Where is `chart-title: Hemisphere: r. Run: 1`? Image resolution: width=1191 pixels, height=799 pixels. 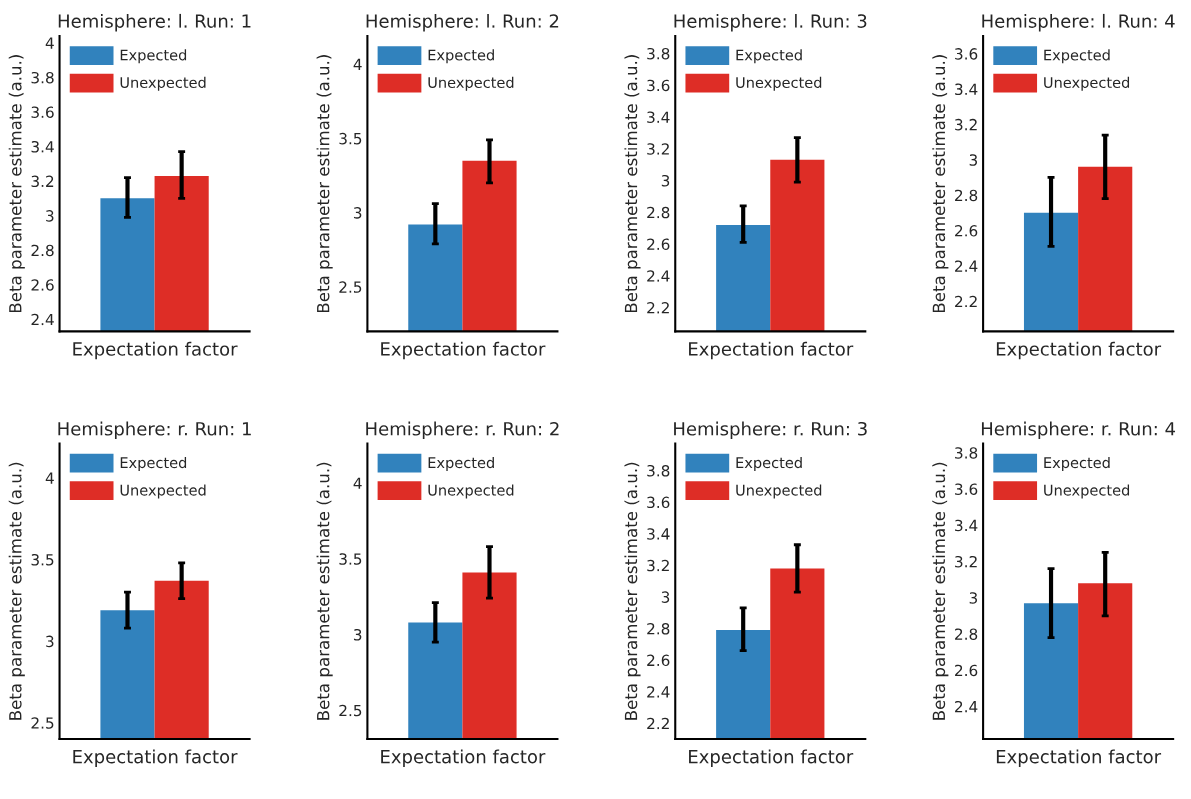 chart-title: Hemisphere: r. Run: 1 is located at coordinates (154, 430).